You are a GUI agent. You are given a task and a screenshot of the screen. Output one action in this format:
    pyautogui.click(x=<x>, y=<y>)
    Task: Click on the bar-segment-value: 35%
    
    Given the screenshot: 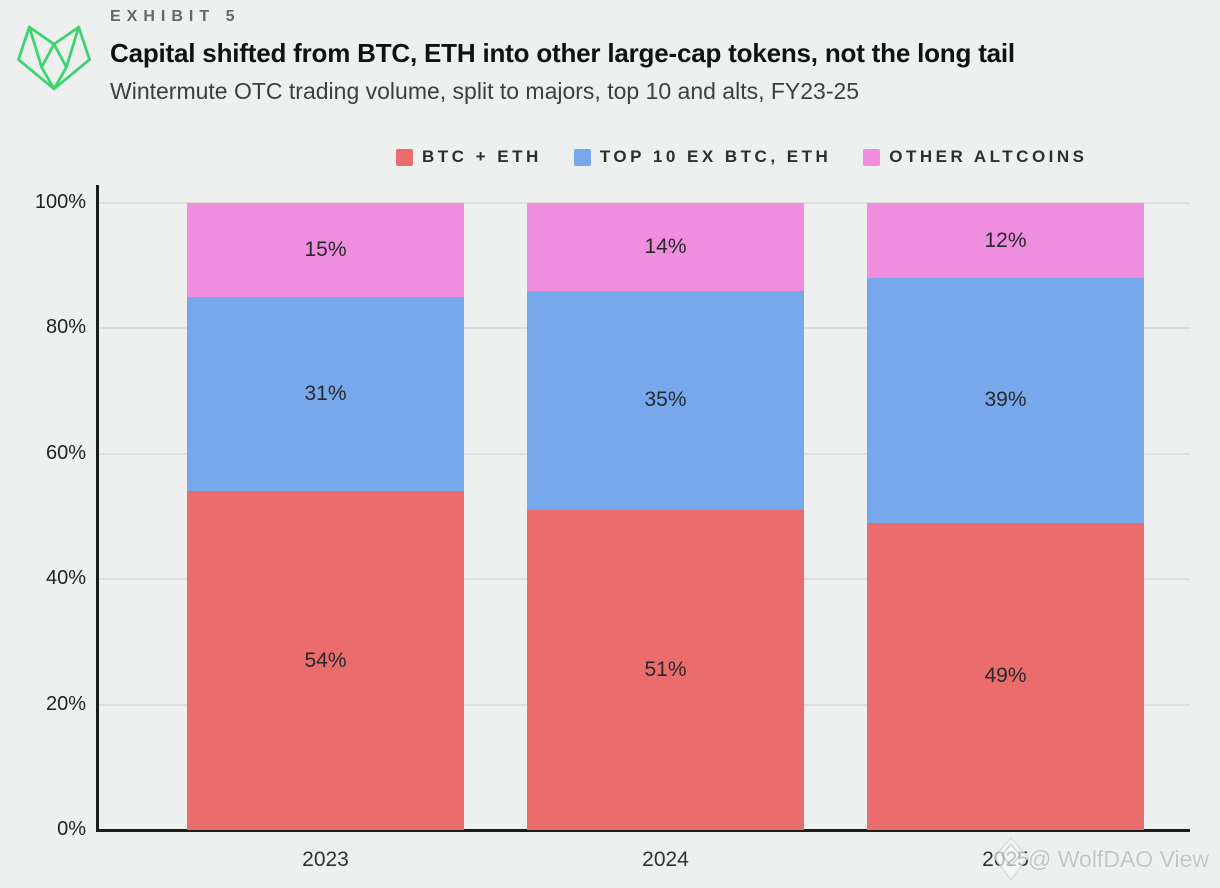 What is the action you would take?
    pyautogui.click(x=665, y=400)
    